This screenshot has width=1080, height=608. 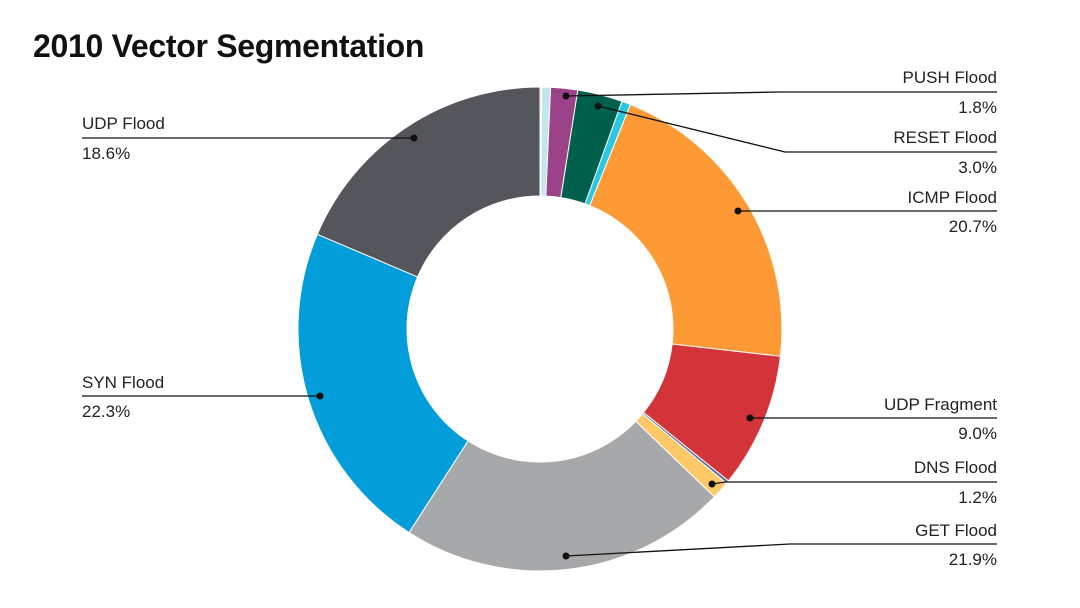 What do you see at coordinates (106, 153) in the screenshot?
I see `data-value-udp-flood: 18.6%` at bounding box center [106, 153].